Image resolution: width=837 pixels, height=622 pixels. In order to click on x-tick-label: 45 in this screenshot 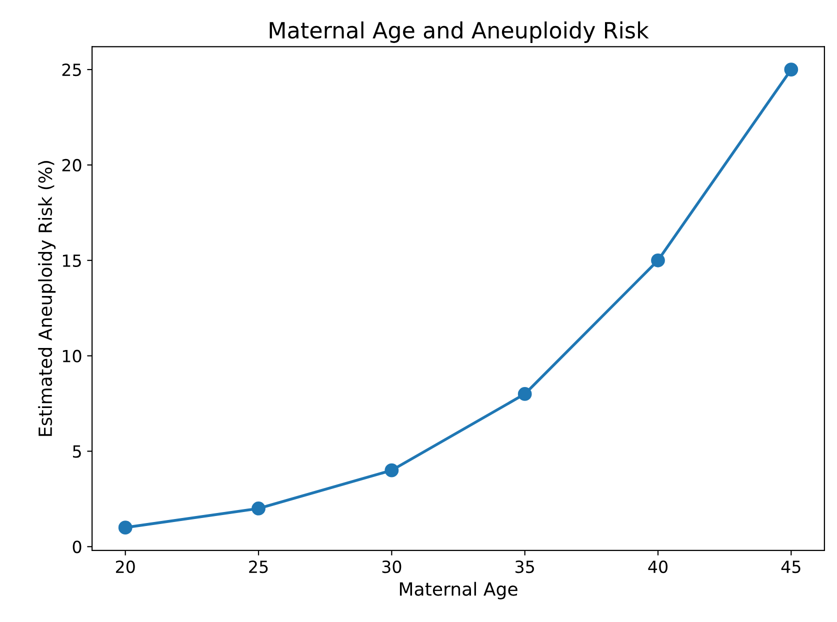, I will do `click(790, 567)`.